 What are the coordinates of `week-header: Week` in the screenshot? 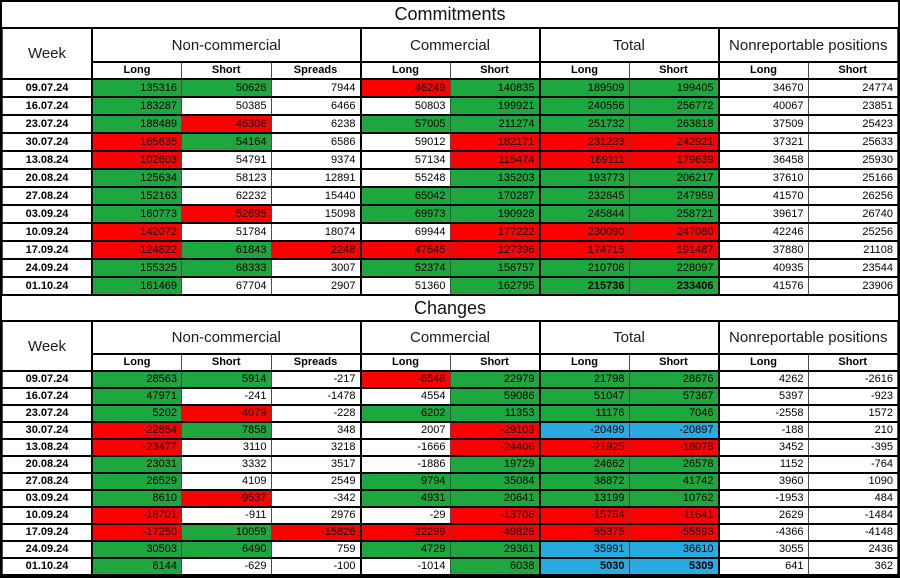 It's located at (47, 53).